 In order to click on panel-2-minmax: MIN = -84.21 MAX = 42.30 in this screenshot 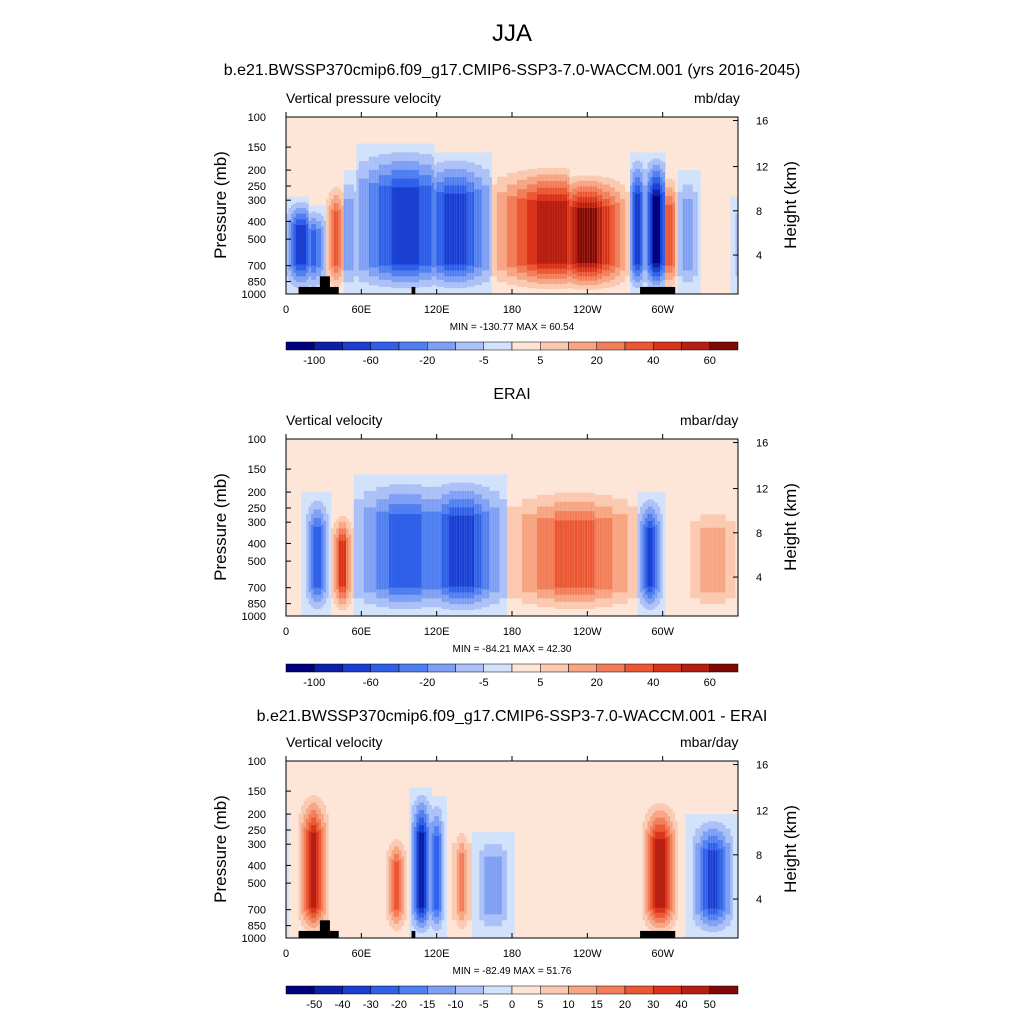, I will do `click(512, 649)`.